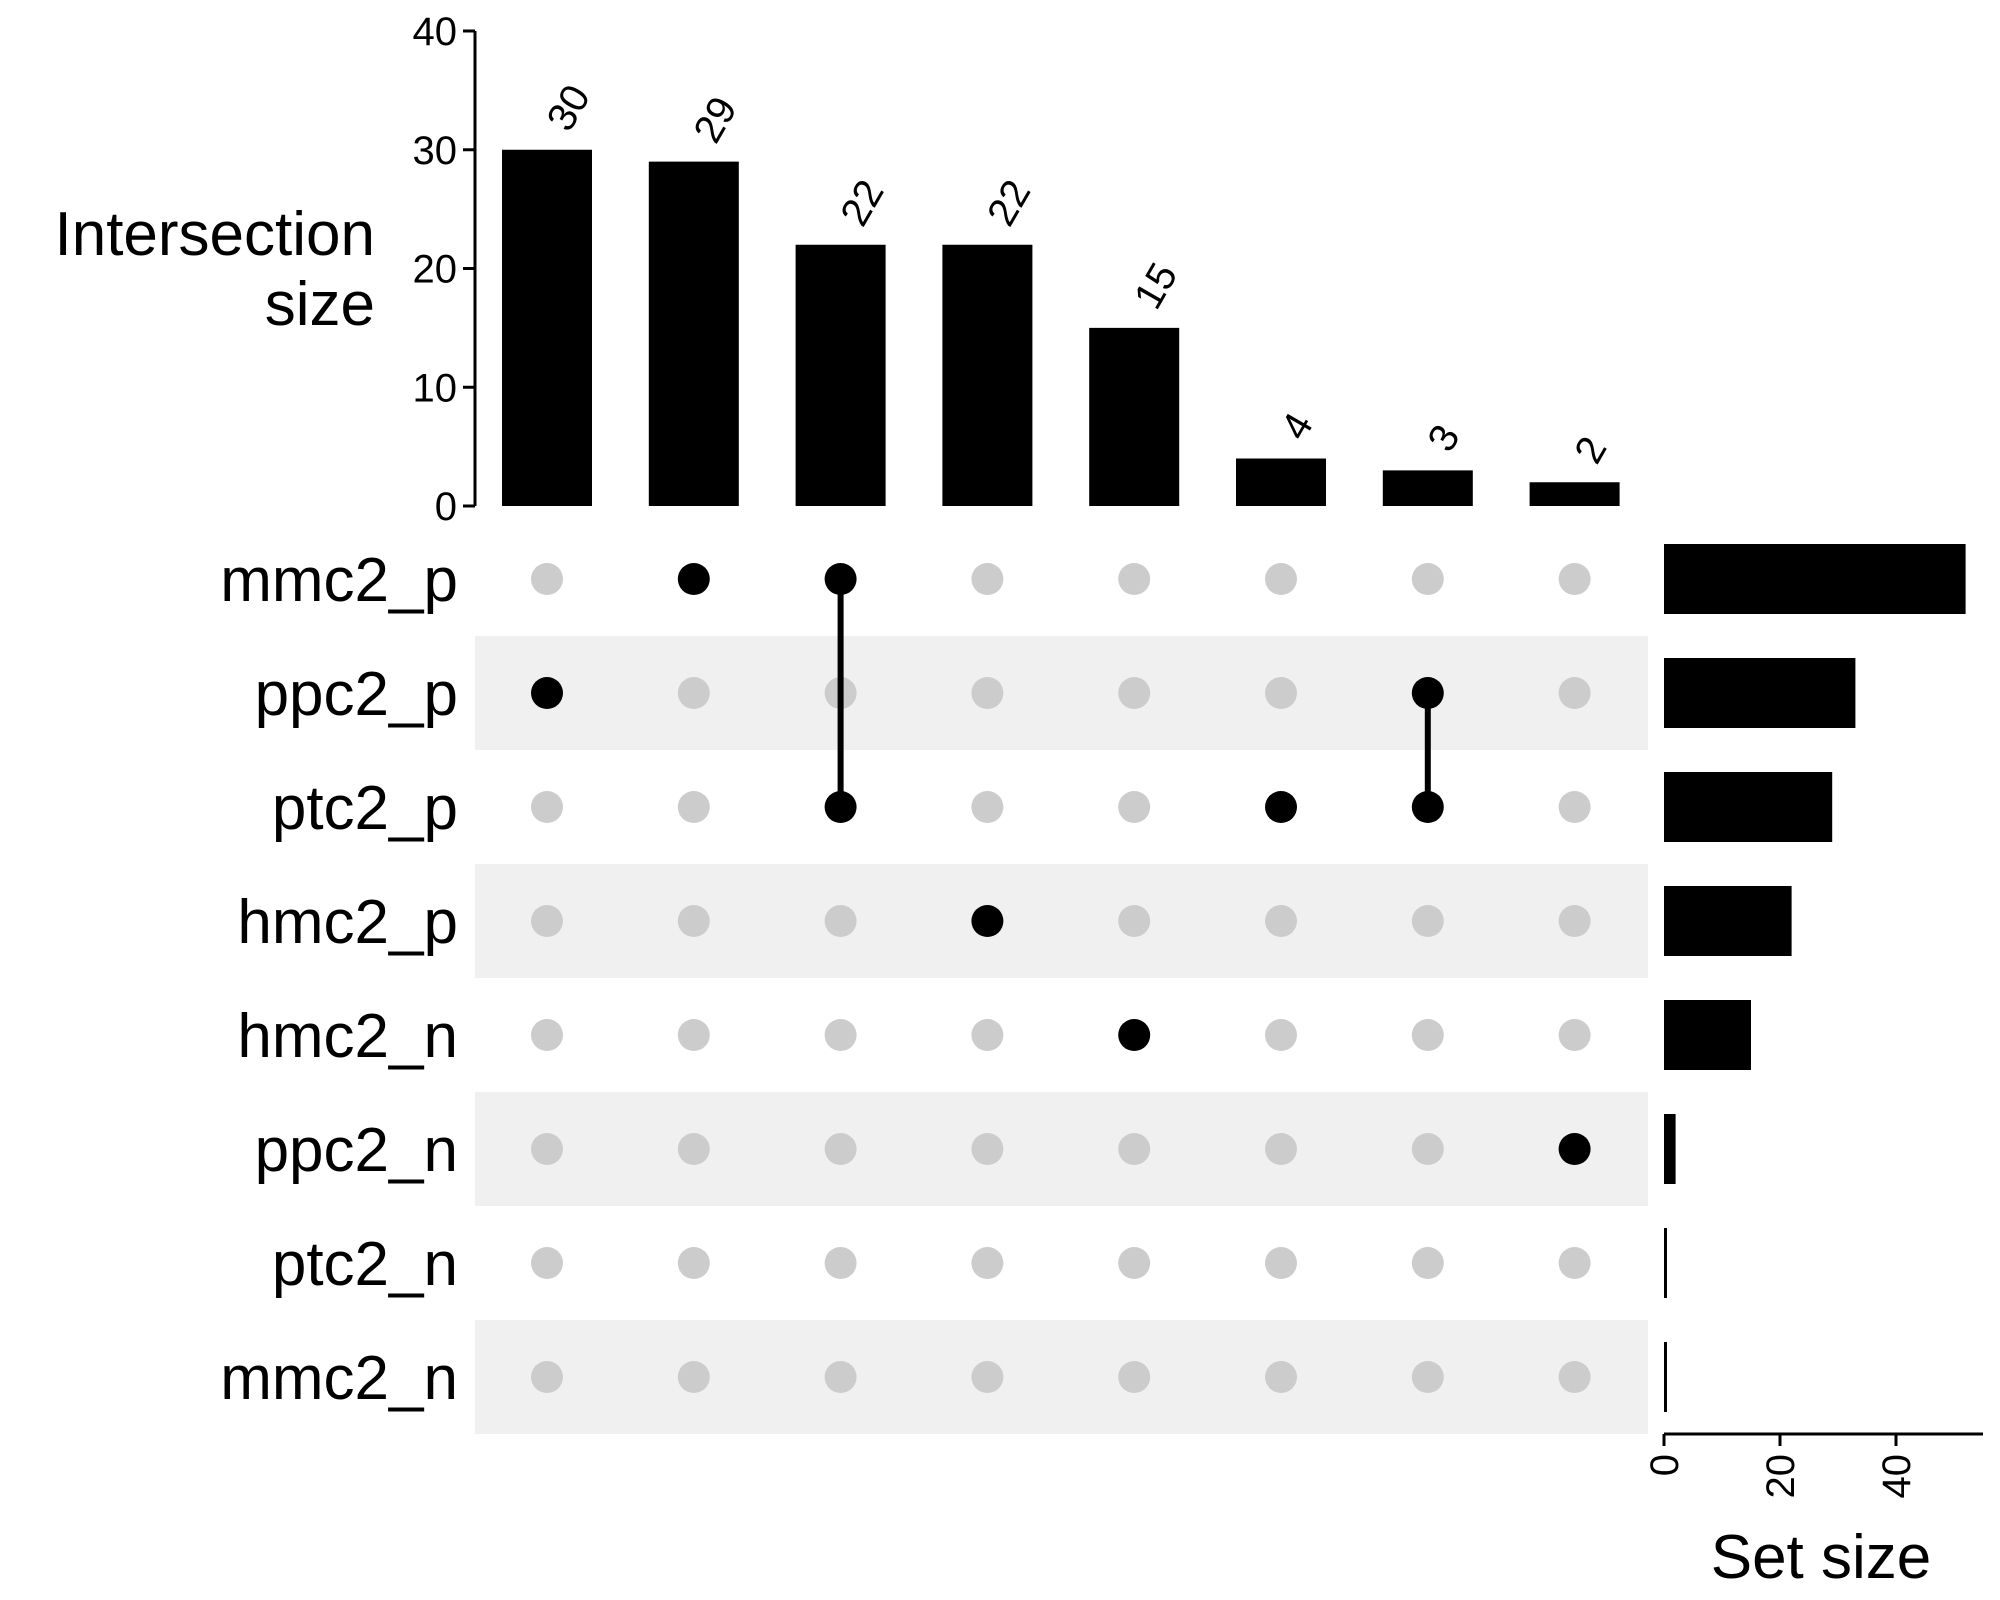 The height and width of the screenshot is (1600, 2000). What do you see at coordinates (214, 269) in the screenshot?
I see `intersection-axis-title: Intersection size` at bounding box center [214, 269].